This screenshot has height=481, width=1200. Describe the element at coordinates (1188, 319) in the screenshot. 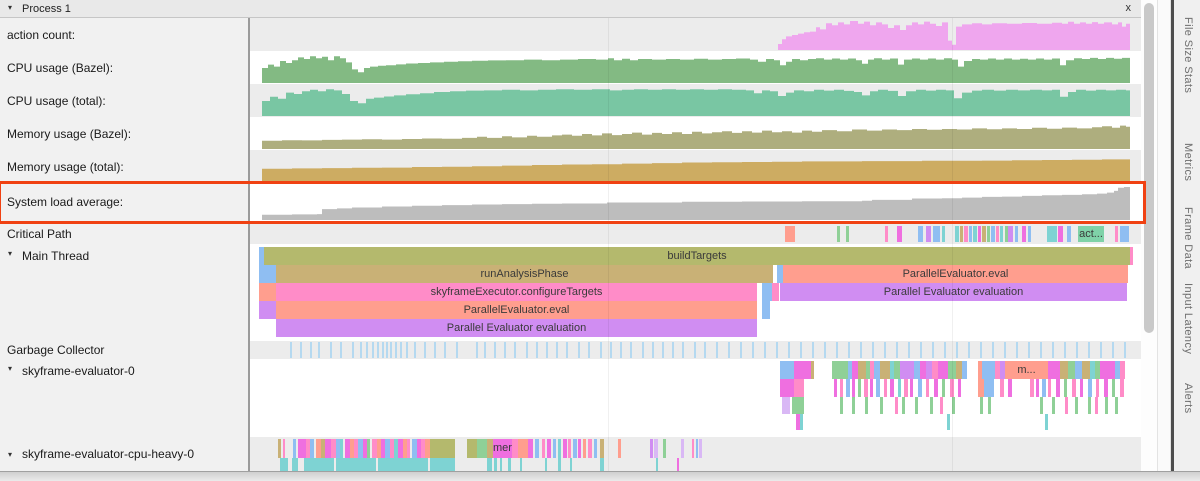

I see `tab-input-latency: Input Latency` at that location.